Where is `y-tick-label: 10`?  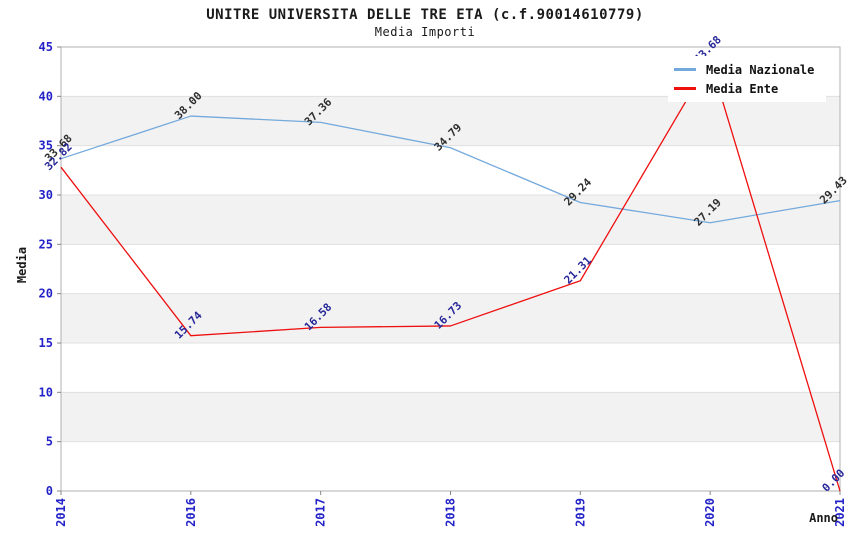
y-tick-label: 10 is located at coordinates (46, 392).